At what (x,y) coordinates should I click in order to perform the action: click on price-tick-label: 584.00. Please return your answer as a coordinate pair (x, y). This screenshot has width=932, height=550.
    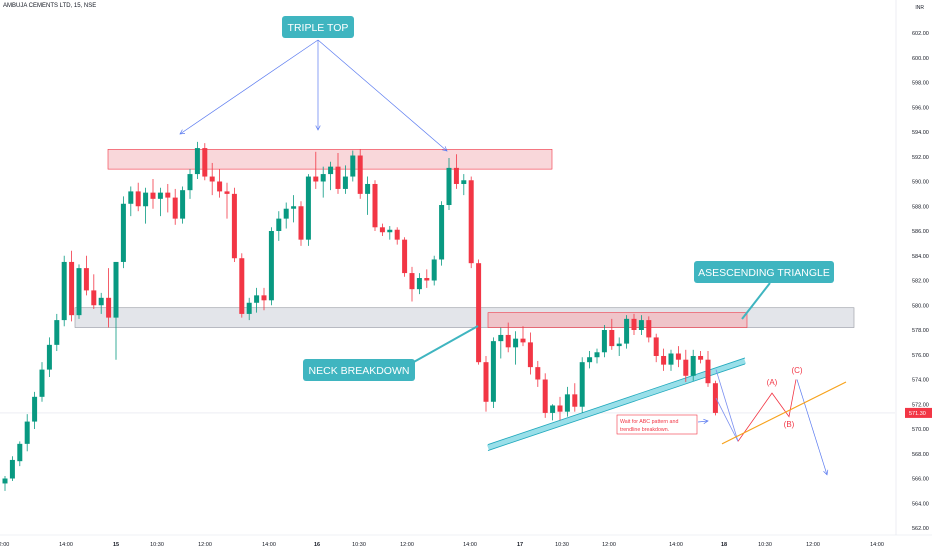
    Looking at the image, I should click on (920, 257).